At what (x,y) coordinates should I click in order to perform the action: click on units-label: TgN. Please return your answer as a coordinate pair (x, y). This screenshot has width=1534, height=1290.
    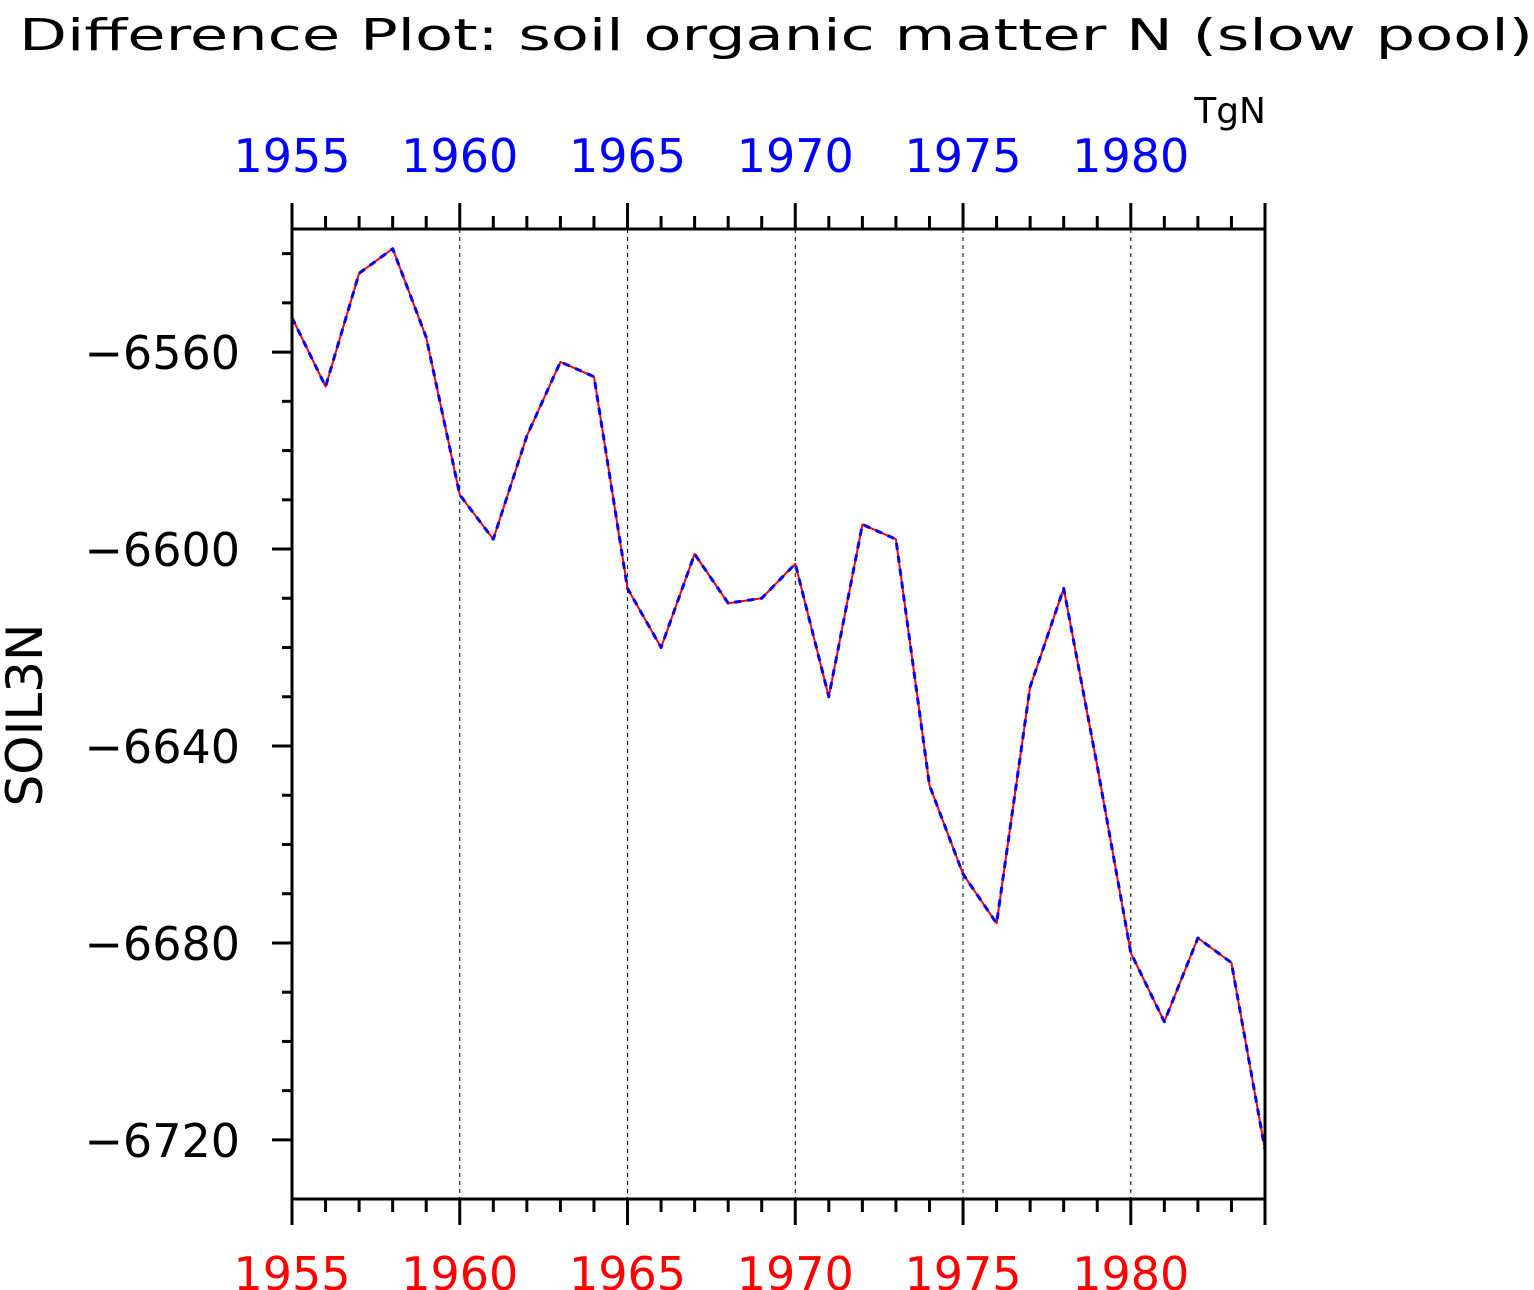
    Looking at the image, I should click on (1229, 111).